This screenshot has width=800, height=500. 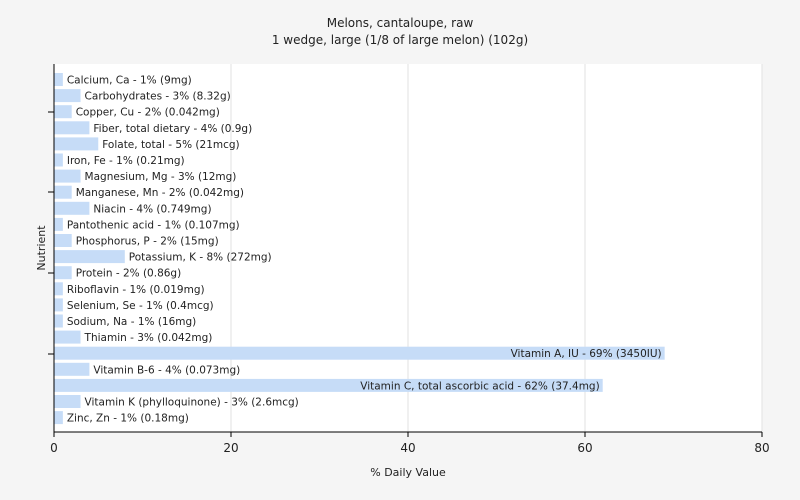 I want to click on bar-label: Potassium, K - 8% (272mg), so click(x=200, y=258).